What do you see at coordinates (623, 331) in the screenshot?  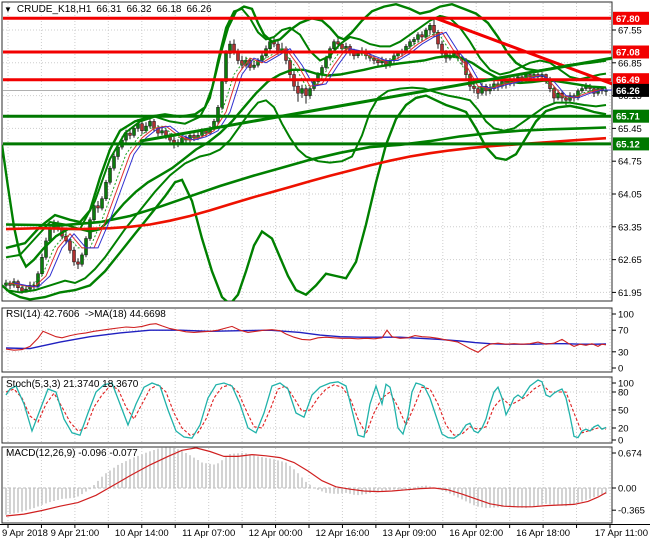 I see `svg-text: 70` at bounding box center [623, 331].